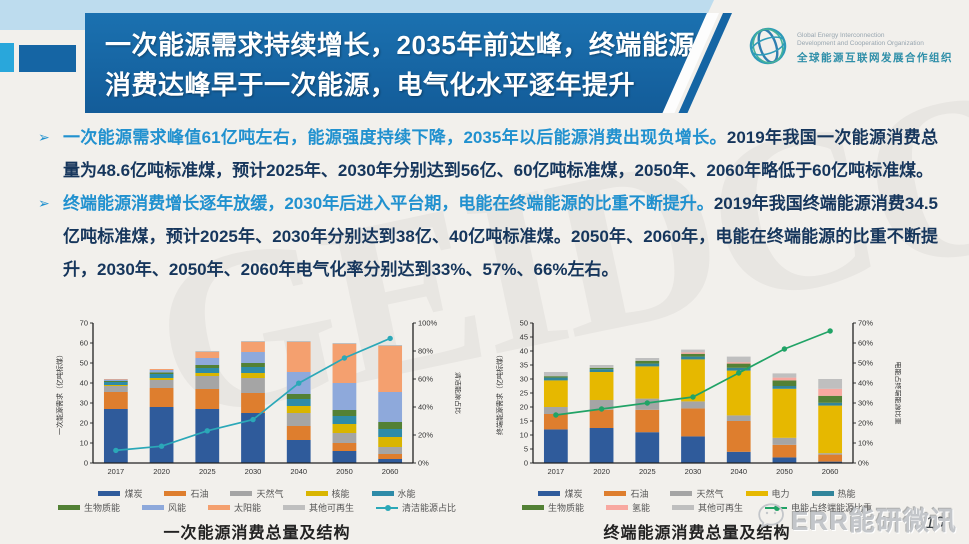  What do you see at coordinates (425, 351) in the screenshot?
I see `svg-text: 80%` at bounding box center [425, 351].